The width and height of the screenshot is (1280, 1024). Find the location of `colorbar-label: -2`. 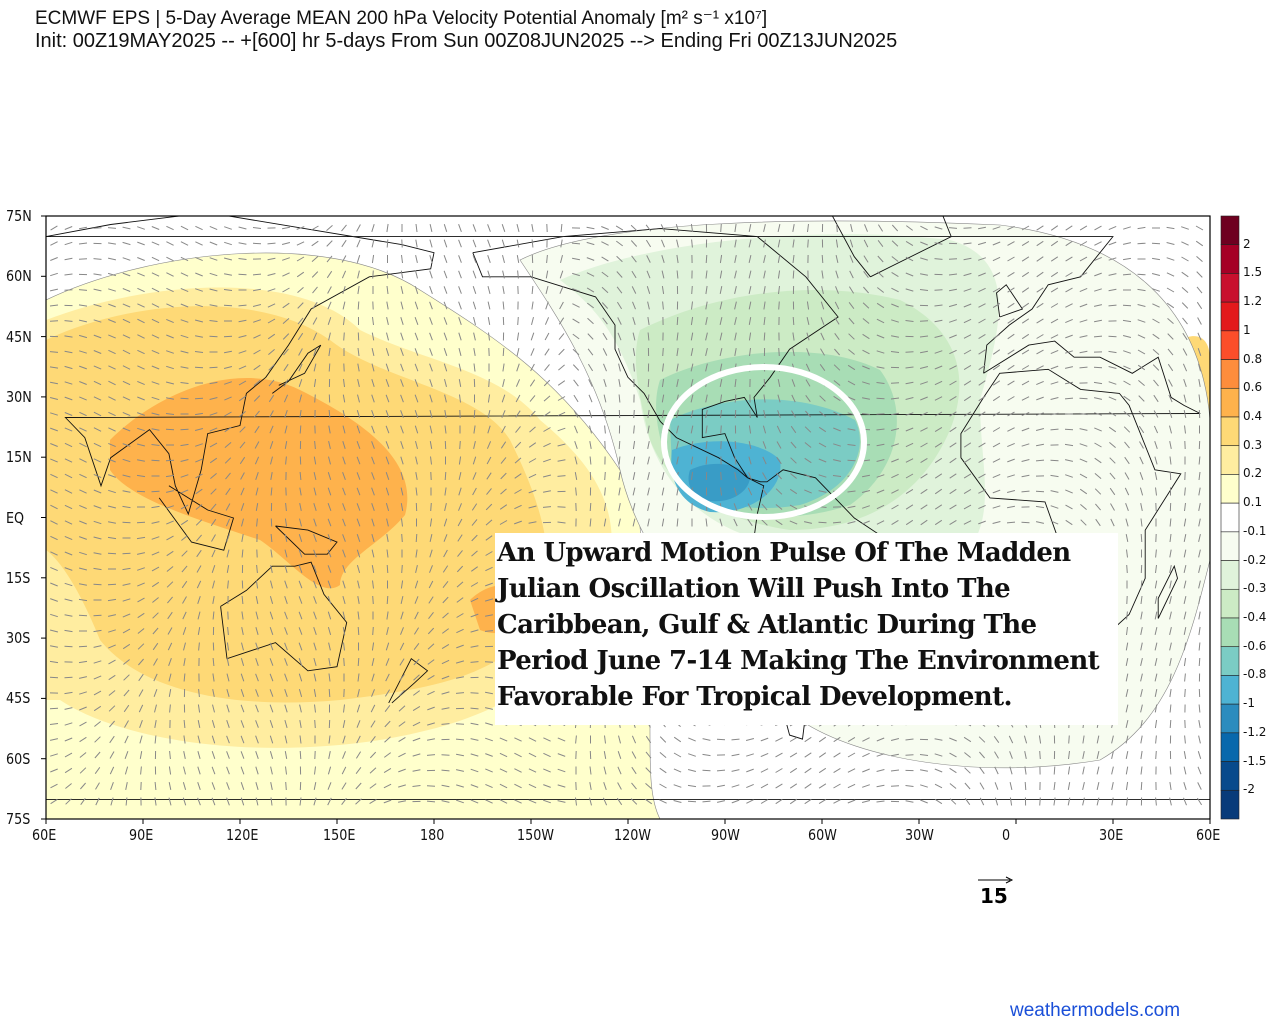

colorbar-label: -2 is located at coordinates (1249, 789).